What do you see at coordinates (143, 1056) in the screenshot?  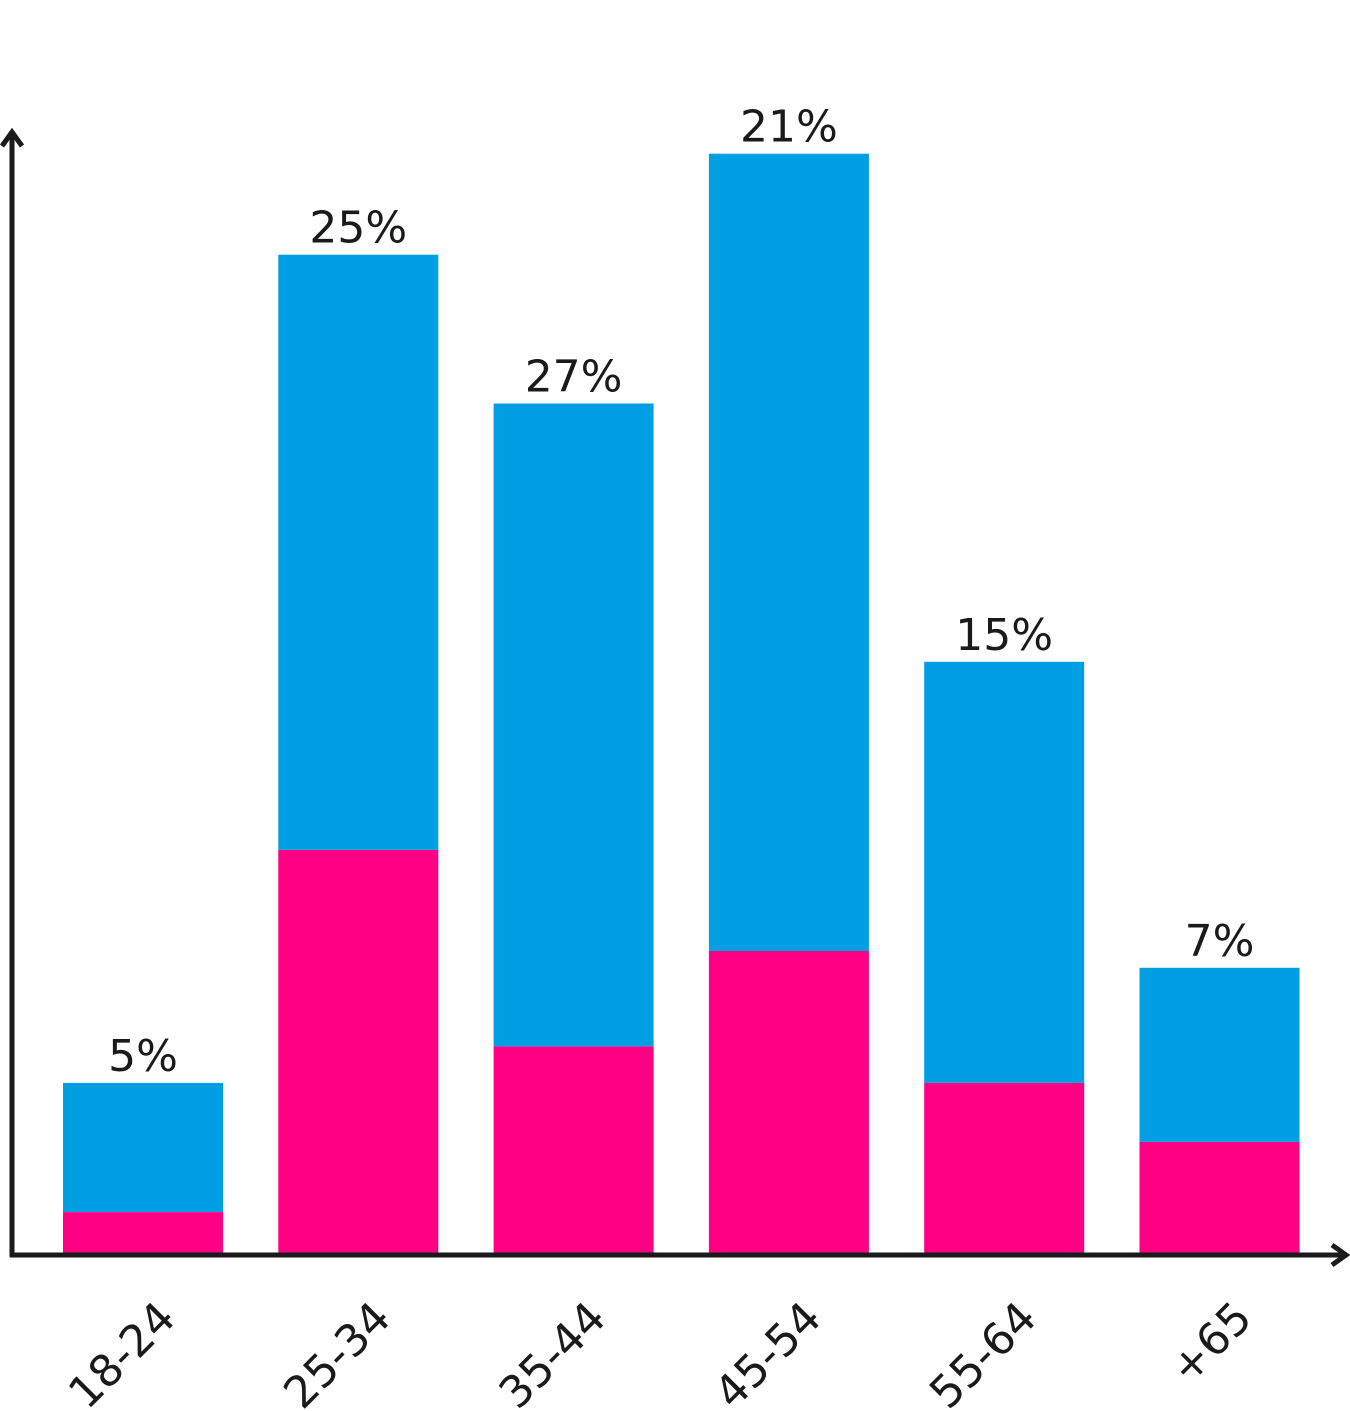 I see `data-label: 5%` at bounding box center [143, 1056].